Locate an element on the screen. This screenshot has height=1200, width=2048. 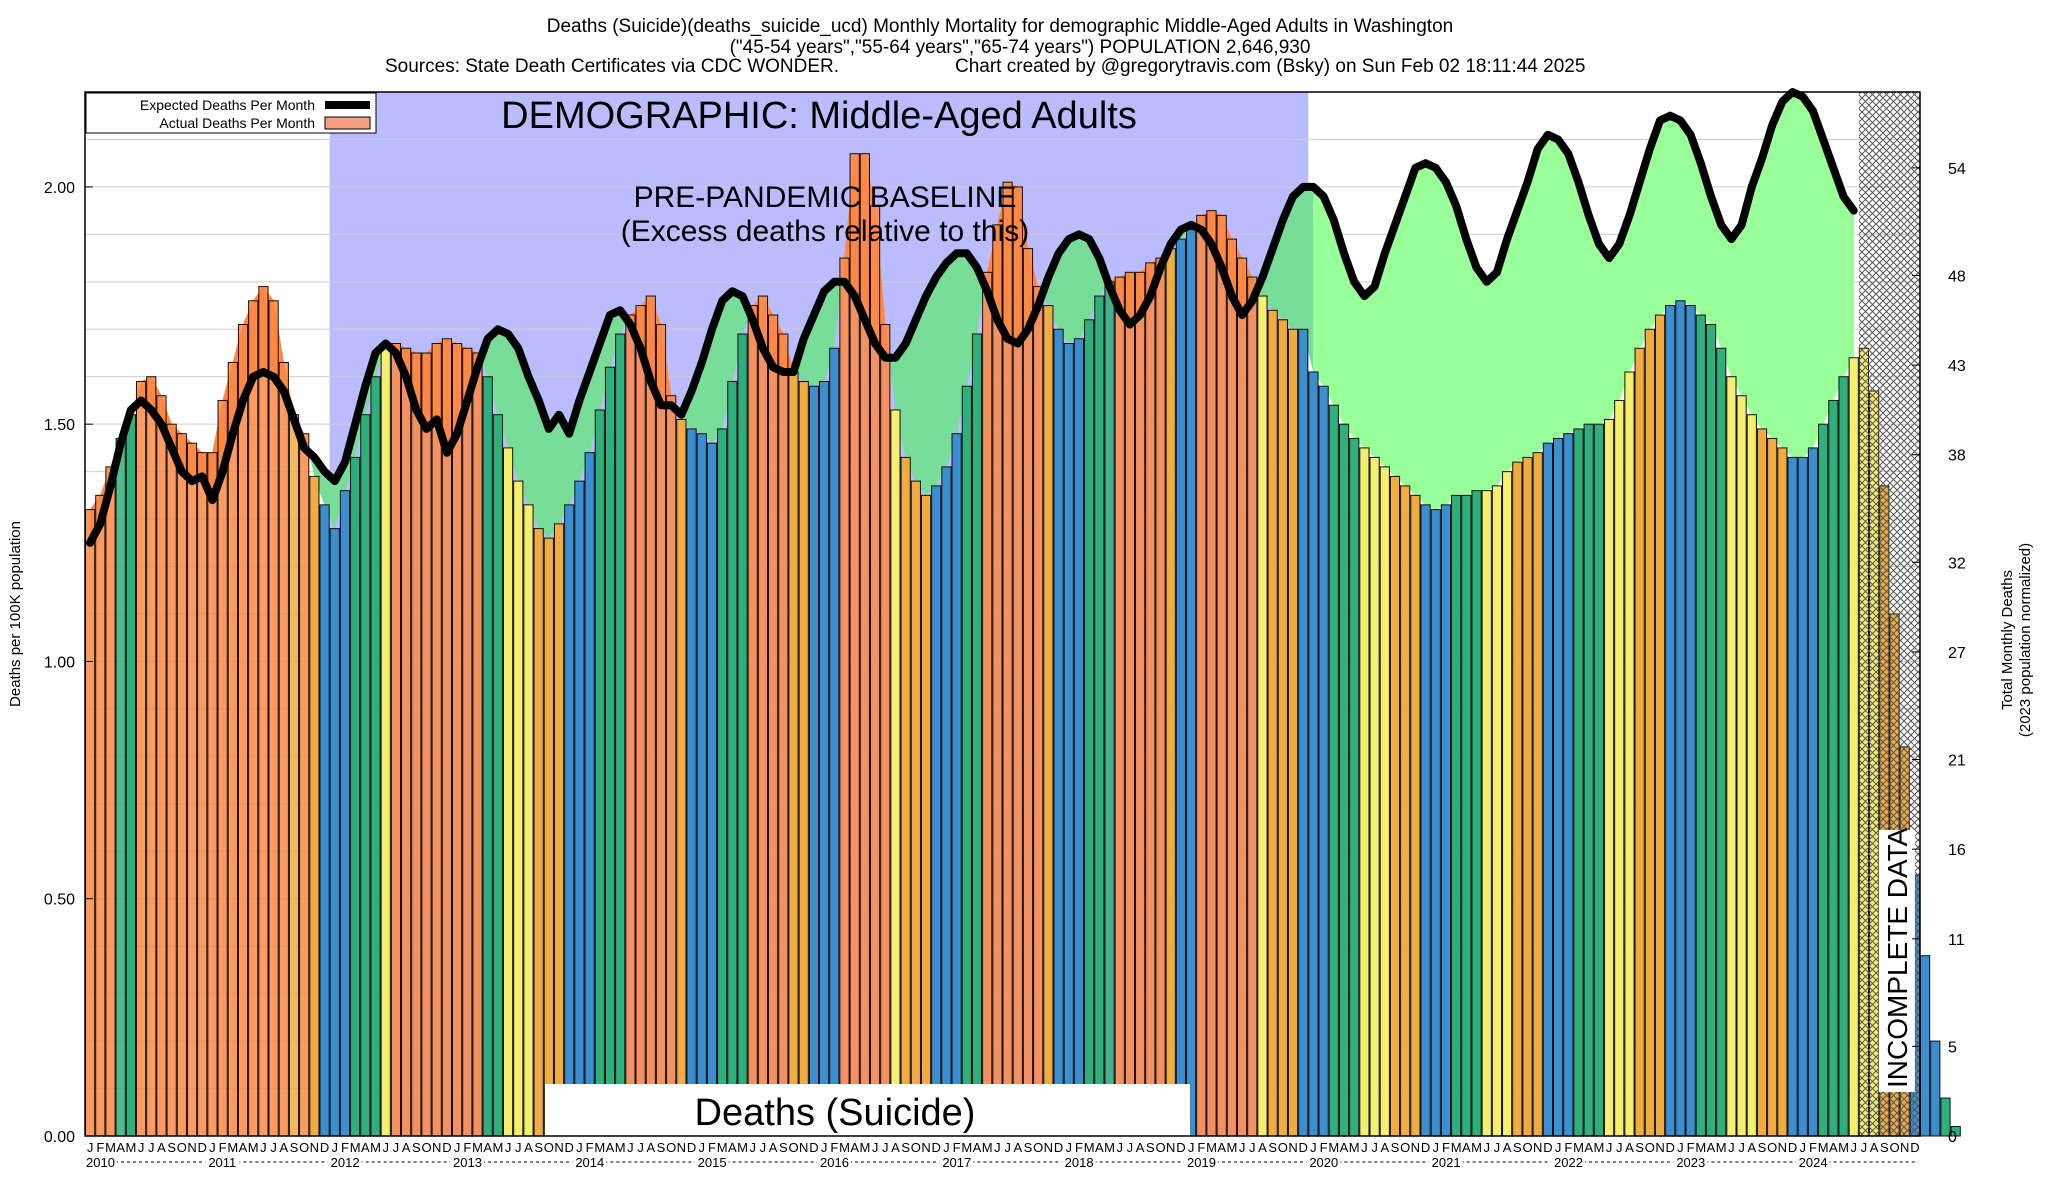
year-label: 2017 is located at coordinates (956, 1162).